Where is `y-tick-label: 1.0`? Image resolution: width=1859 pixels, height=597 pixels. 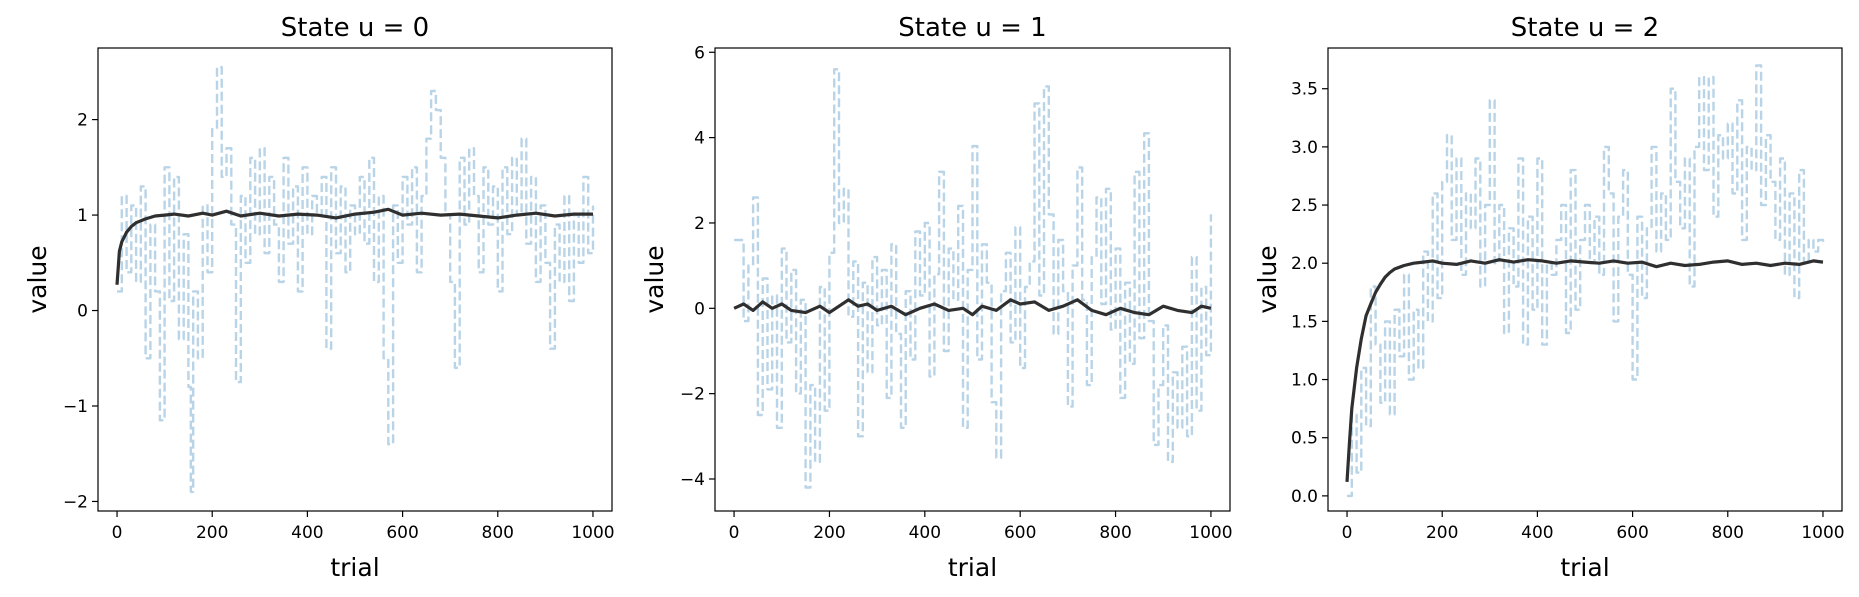
y-tick-label: 1.0 is located at coordinates (1304, 381).